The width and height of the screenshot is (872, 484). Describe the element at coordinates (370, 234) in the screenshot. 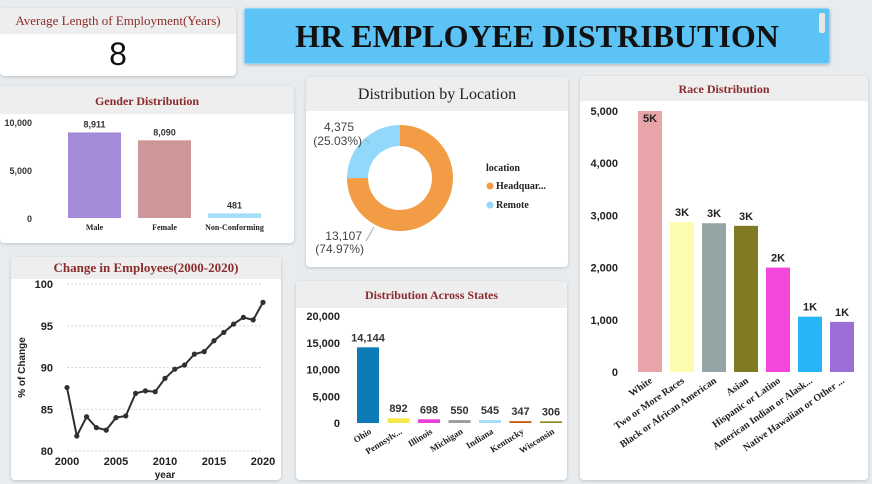

I see `location-leader-line` at that location.